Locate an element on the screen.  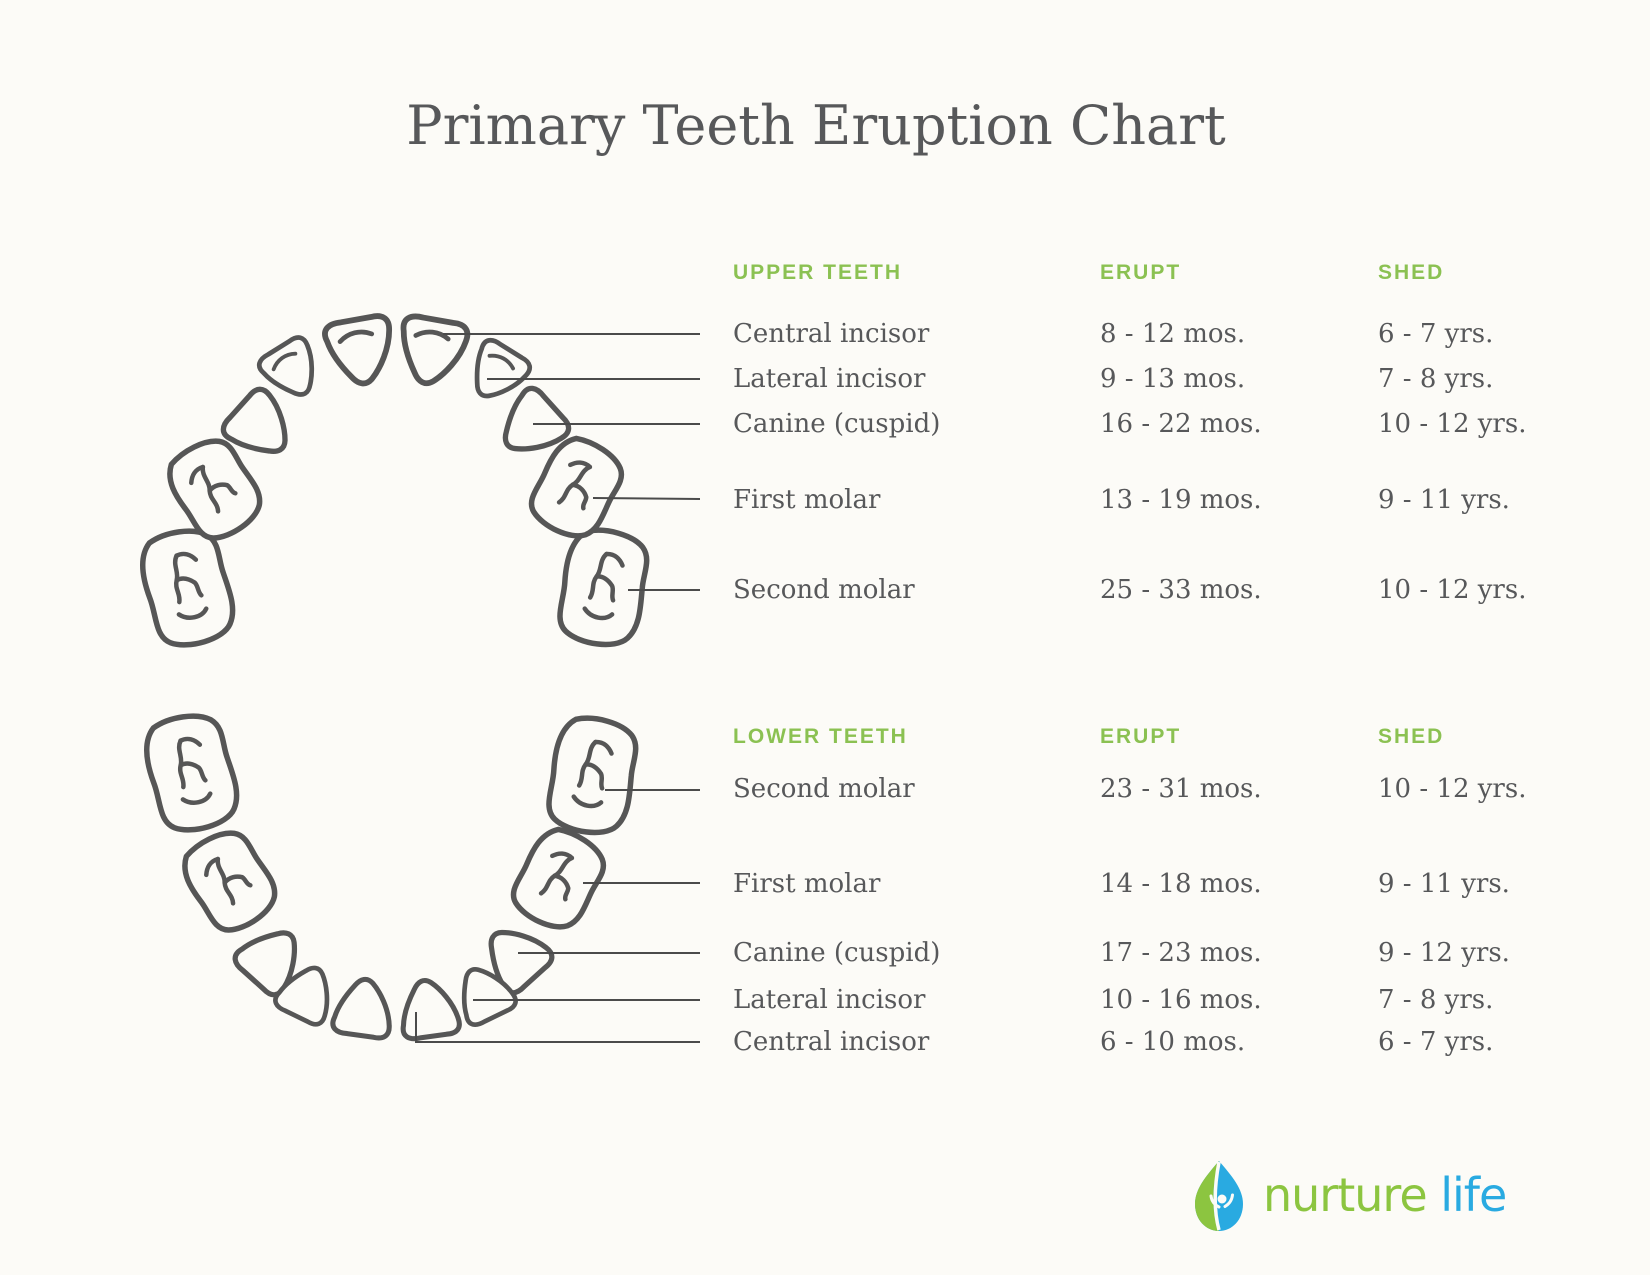
logo-wordmark: nurture life is located at coordinates (1385, 1195).